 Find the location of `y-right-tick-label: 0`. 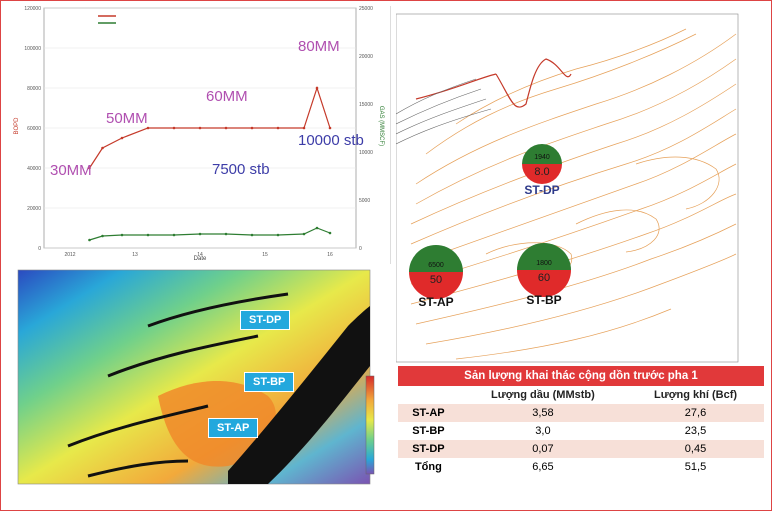

y-right-tick-label: 0 is located at coordinates (360, 249).